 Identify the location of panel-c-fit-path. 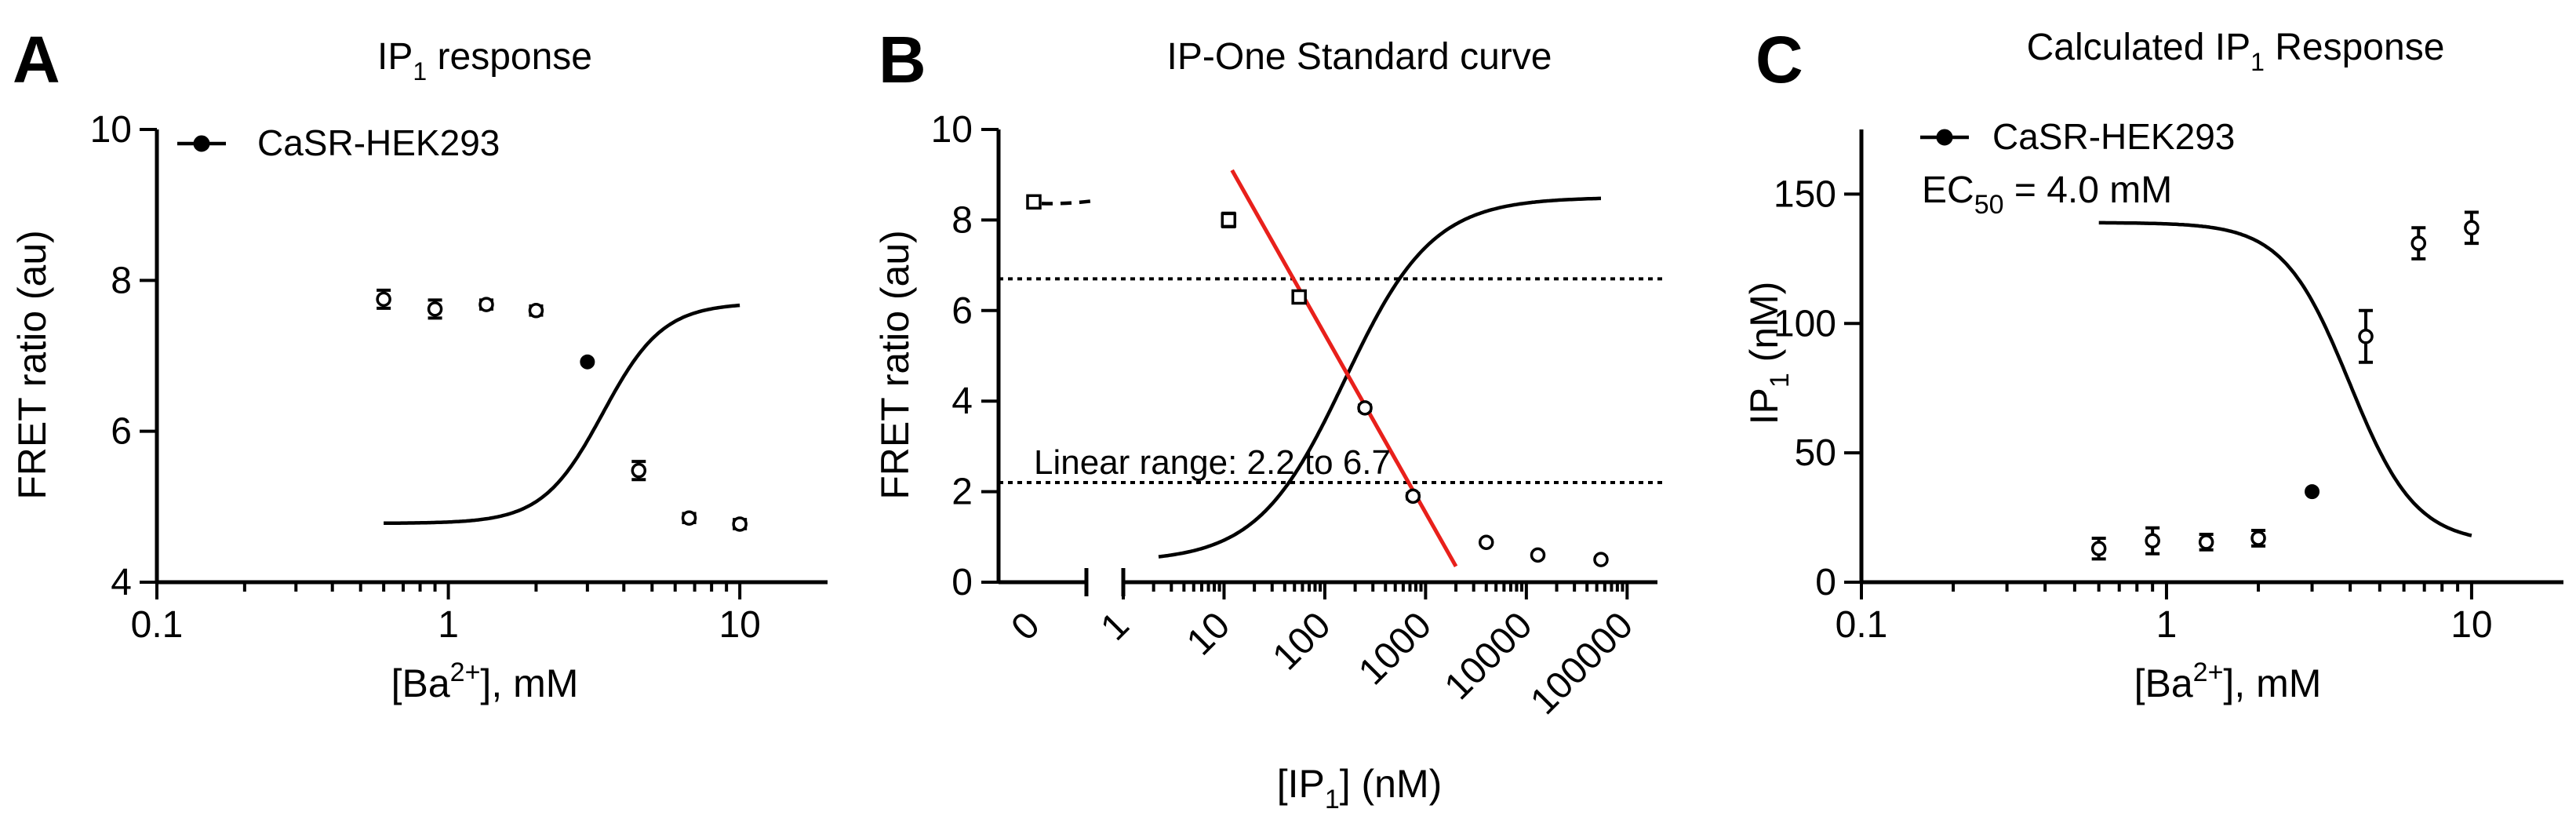
(2285, 378).